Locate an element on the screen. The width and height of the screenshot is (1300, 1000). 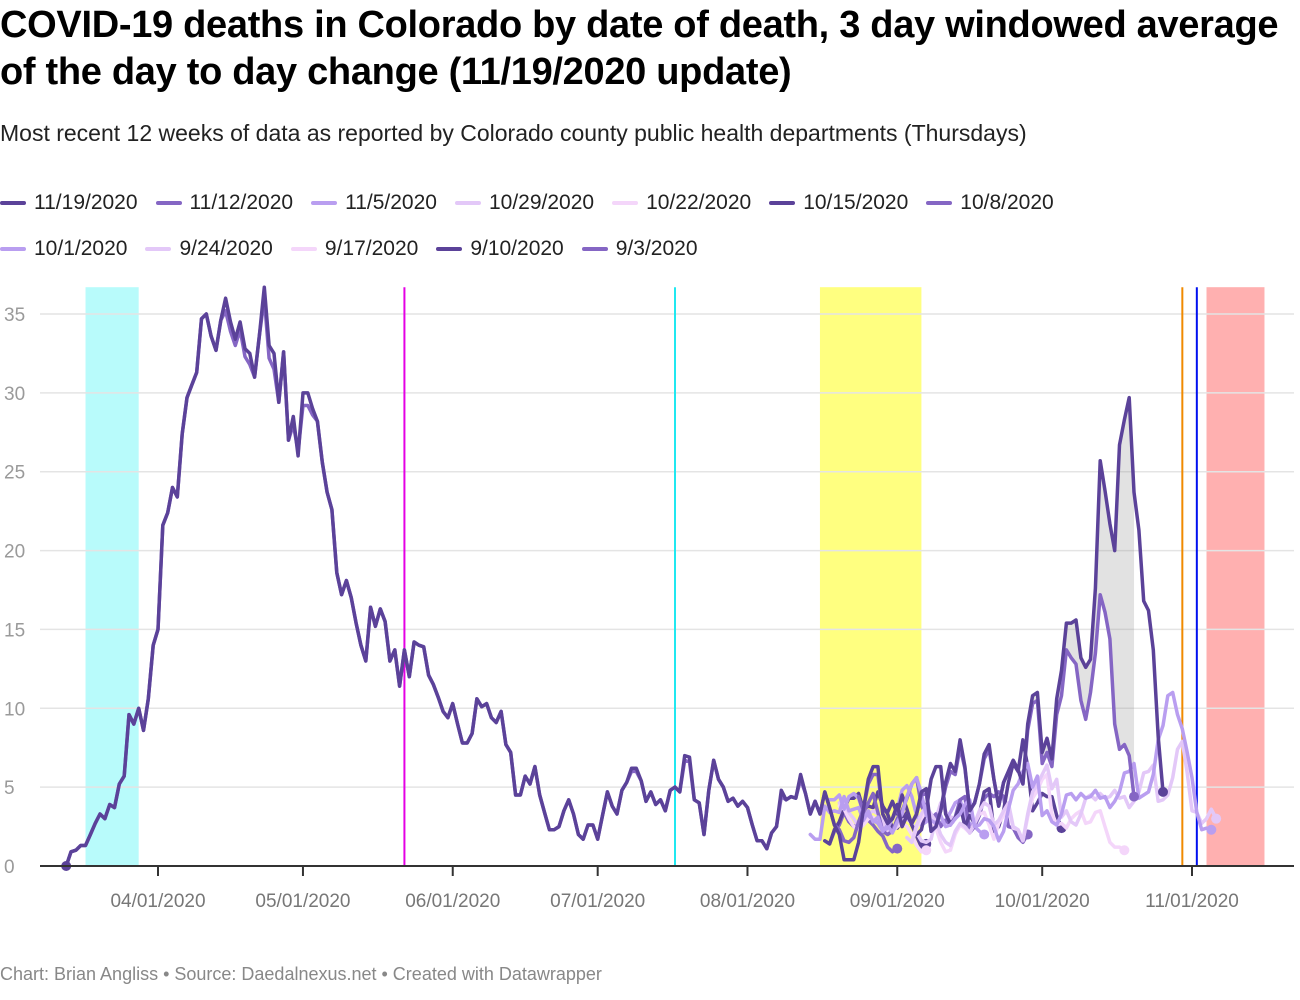
y-tick-label: 10 is located at coordinates (14, 709).